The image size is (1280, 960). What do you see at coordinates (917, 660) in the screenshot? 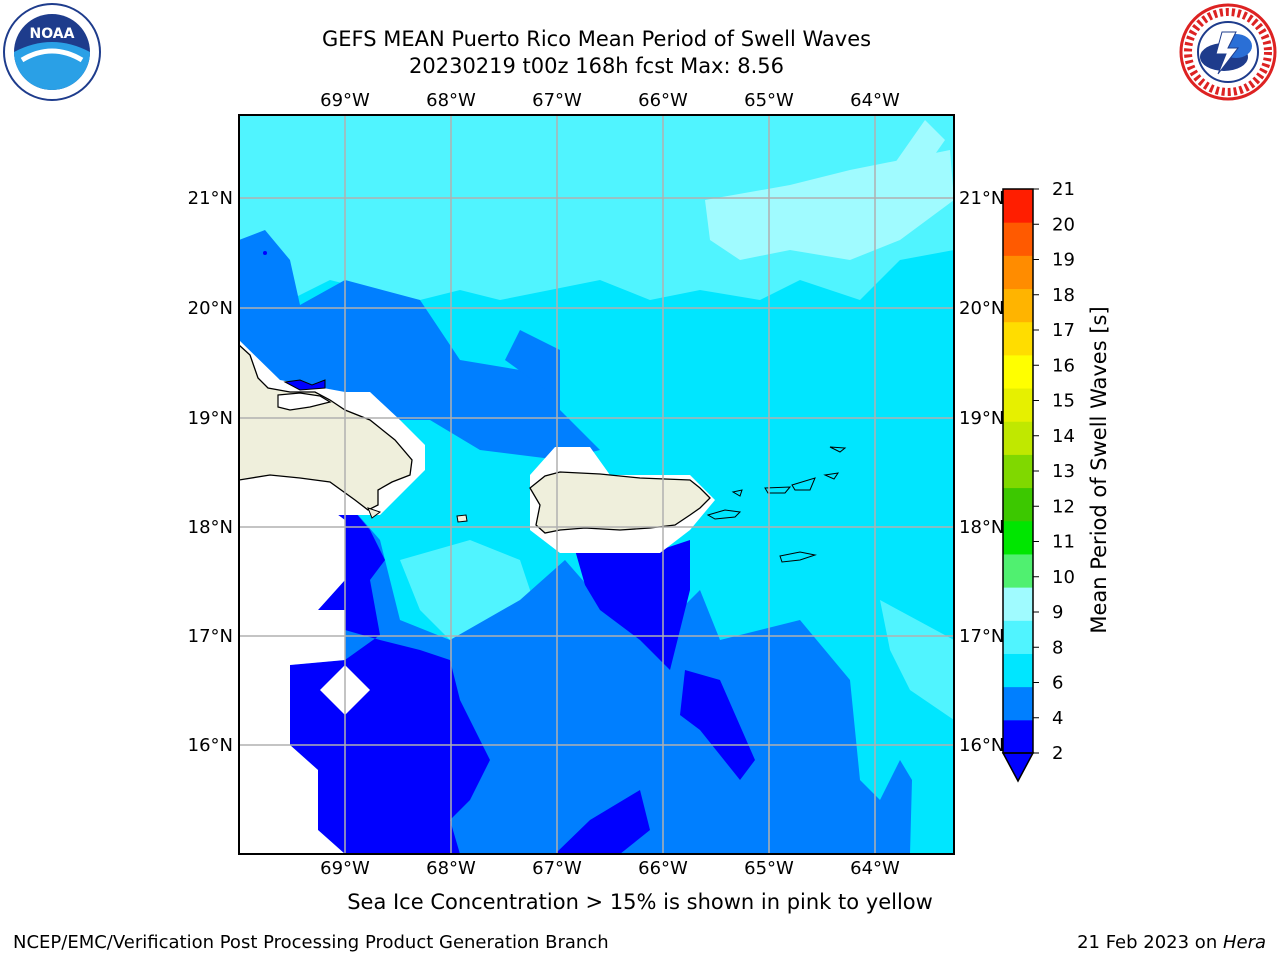
I see `field-6-8-se` at bounding box center [917, 660].